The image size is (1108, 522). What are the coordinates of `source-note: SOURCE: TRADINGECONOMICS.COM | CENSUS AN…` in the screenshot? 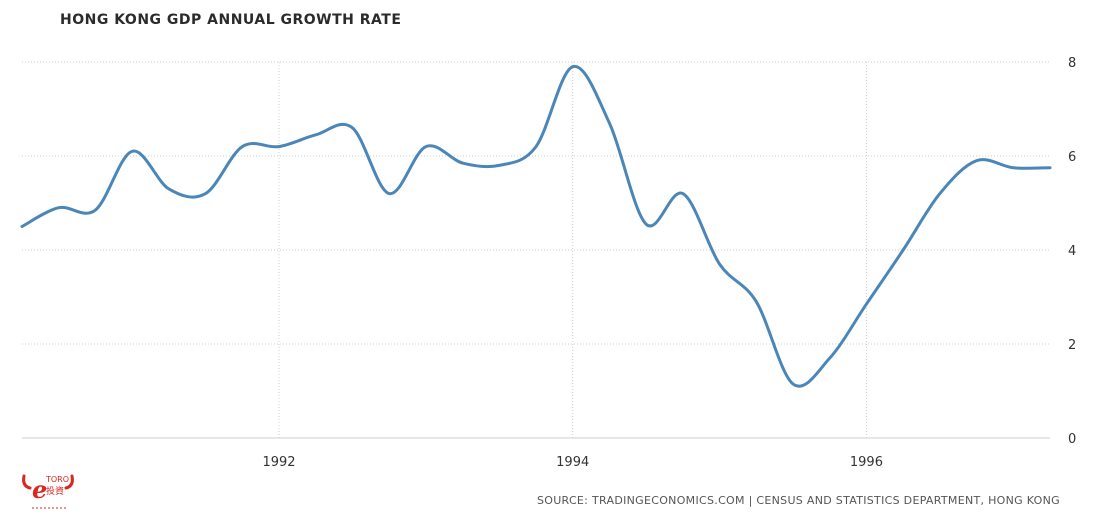 It's located at (798, 500).